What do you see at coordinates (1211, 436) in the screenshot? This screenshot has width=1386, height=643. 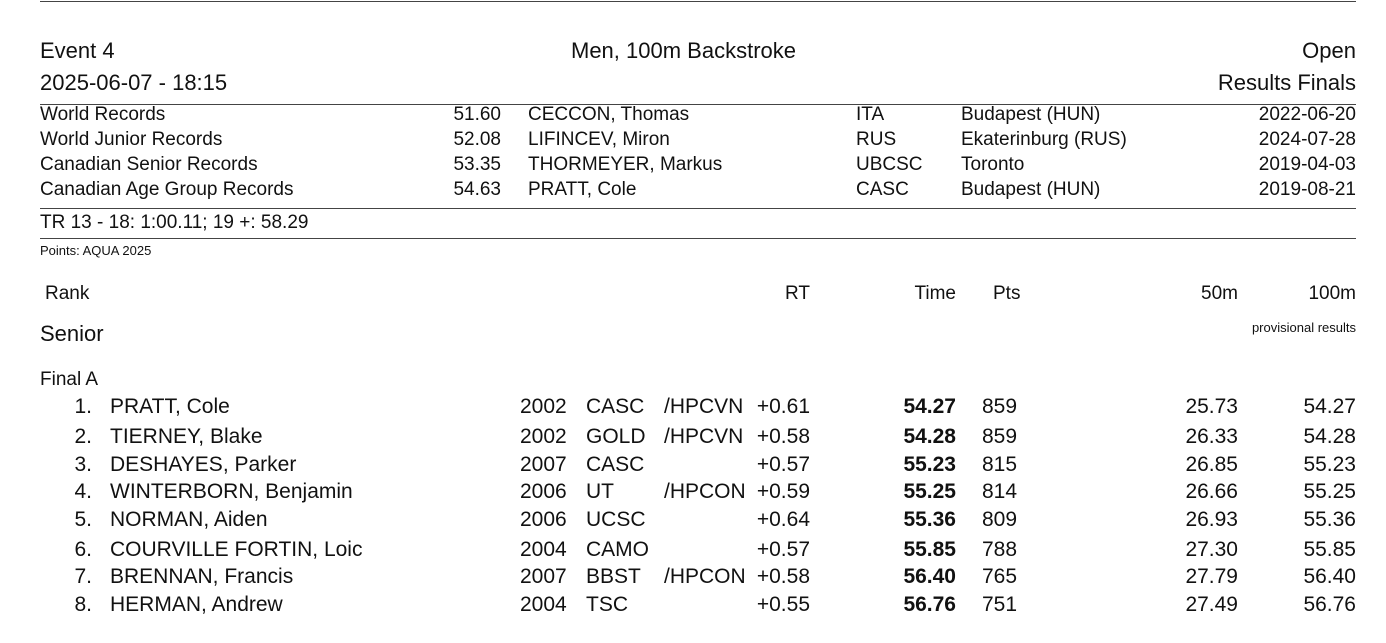 I see `result-split-50m: 26.33` at bounding box center [1211, 436].